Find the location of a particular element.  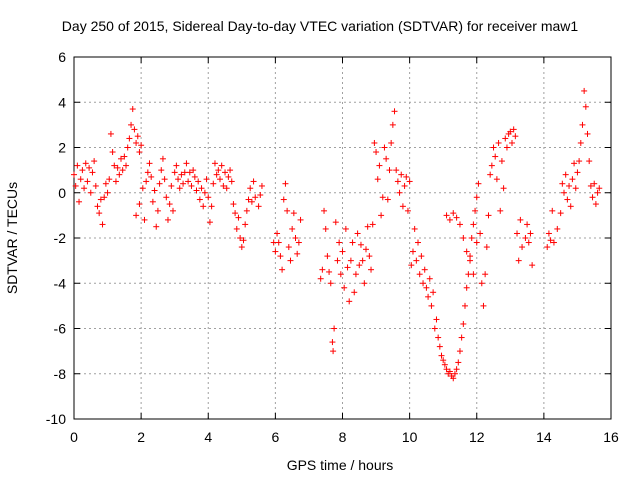

x-tick-label: 10 is located at coordinates (410, 437).